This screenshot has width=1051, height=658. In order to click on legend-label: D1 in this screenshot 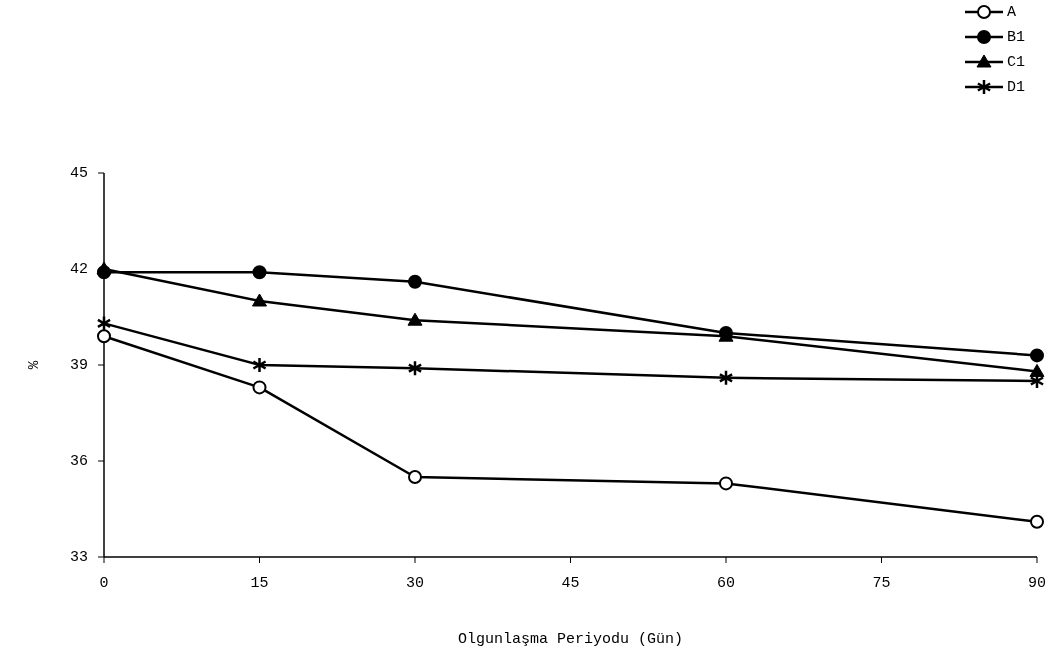, I will do `click(1016, 87)`.